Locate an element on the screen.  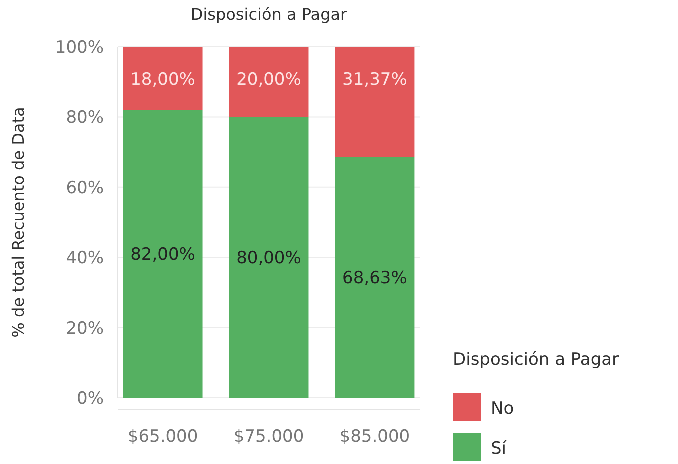
data-label: 82,00% is located at coordinates (163, 255).